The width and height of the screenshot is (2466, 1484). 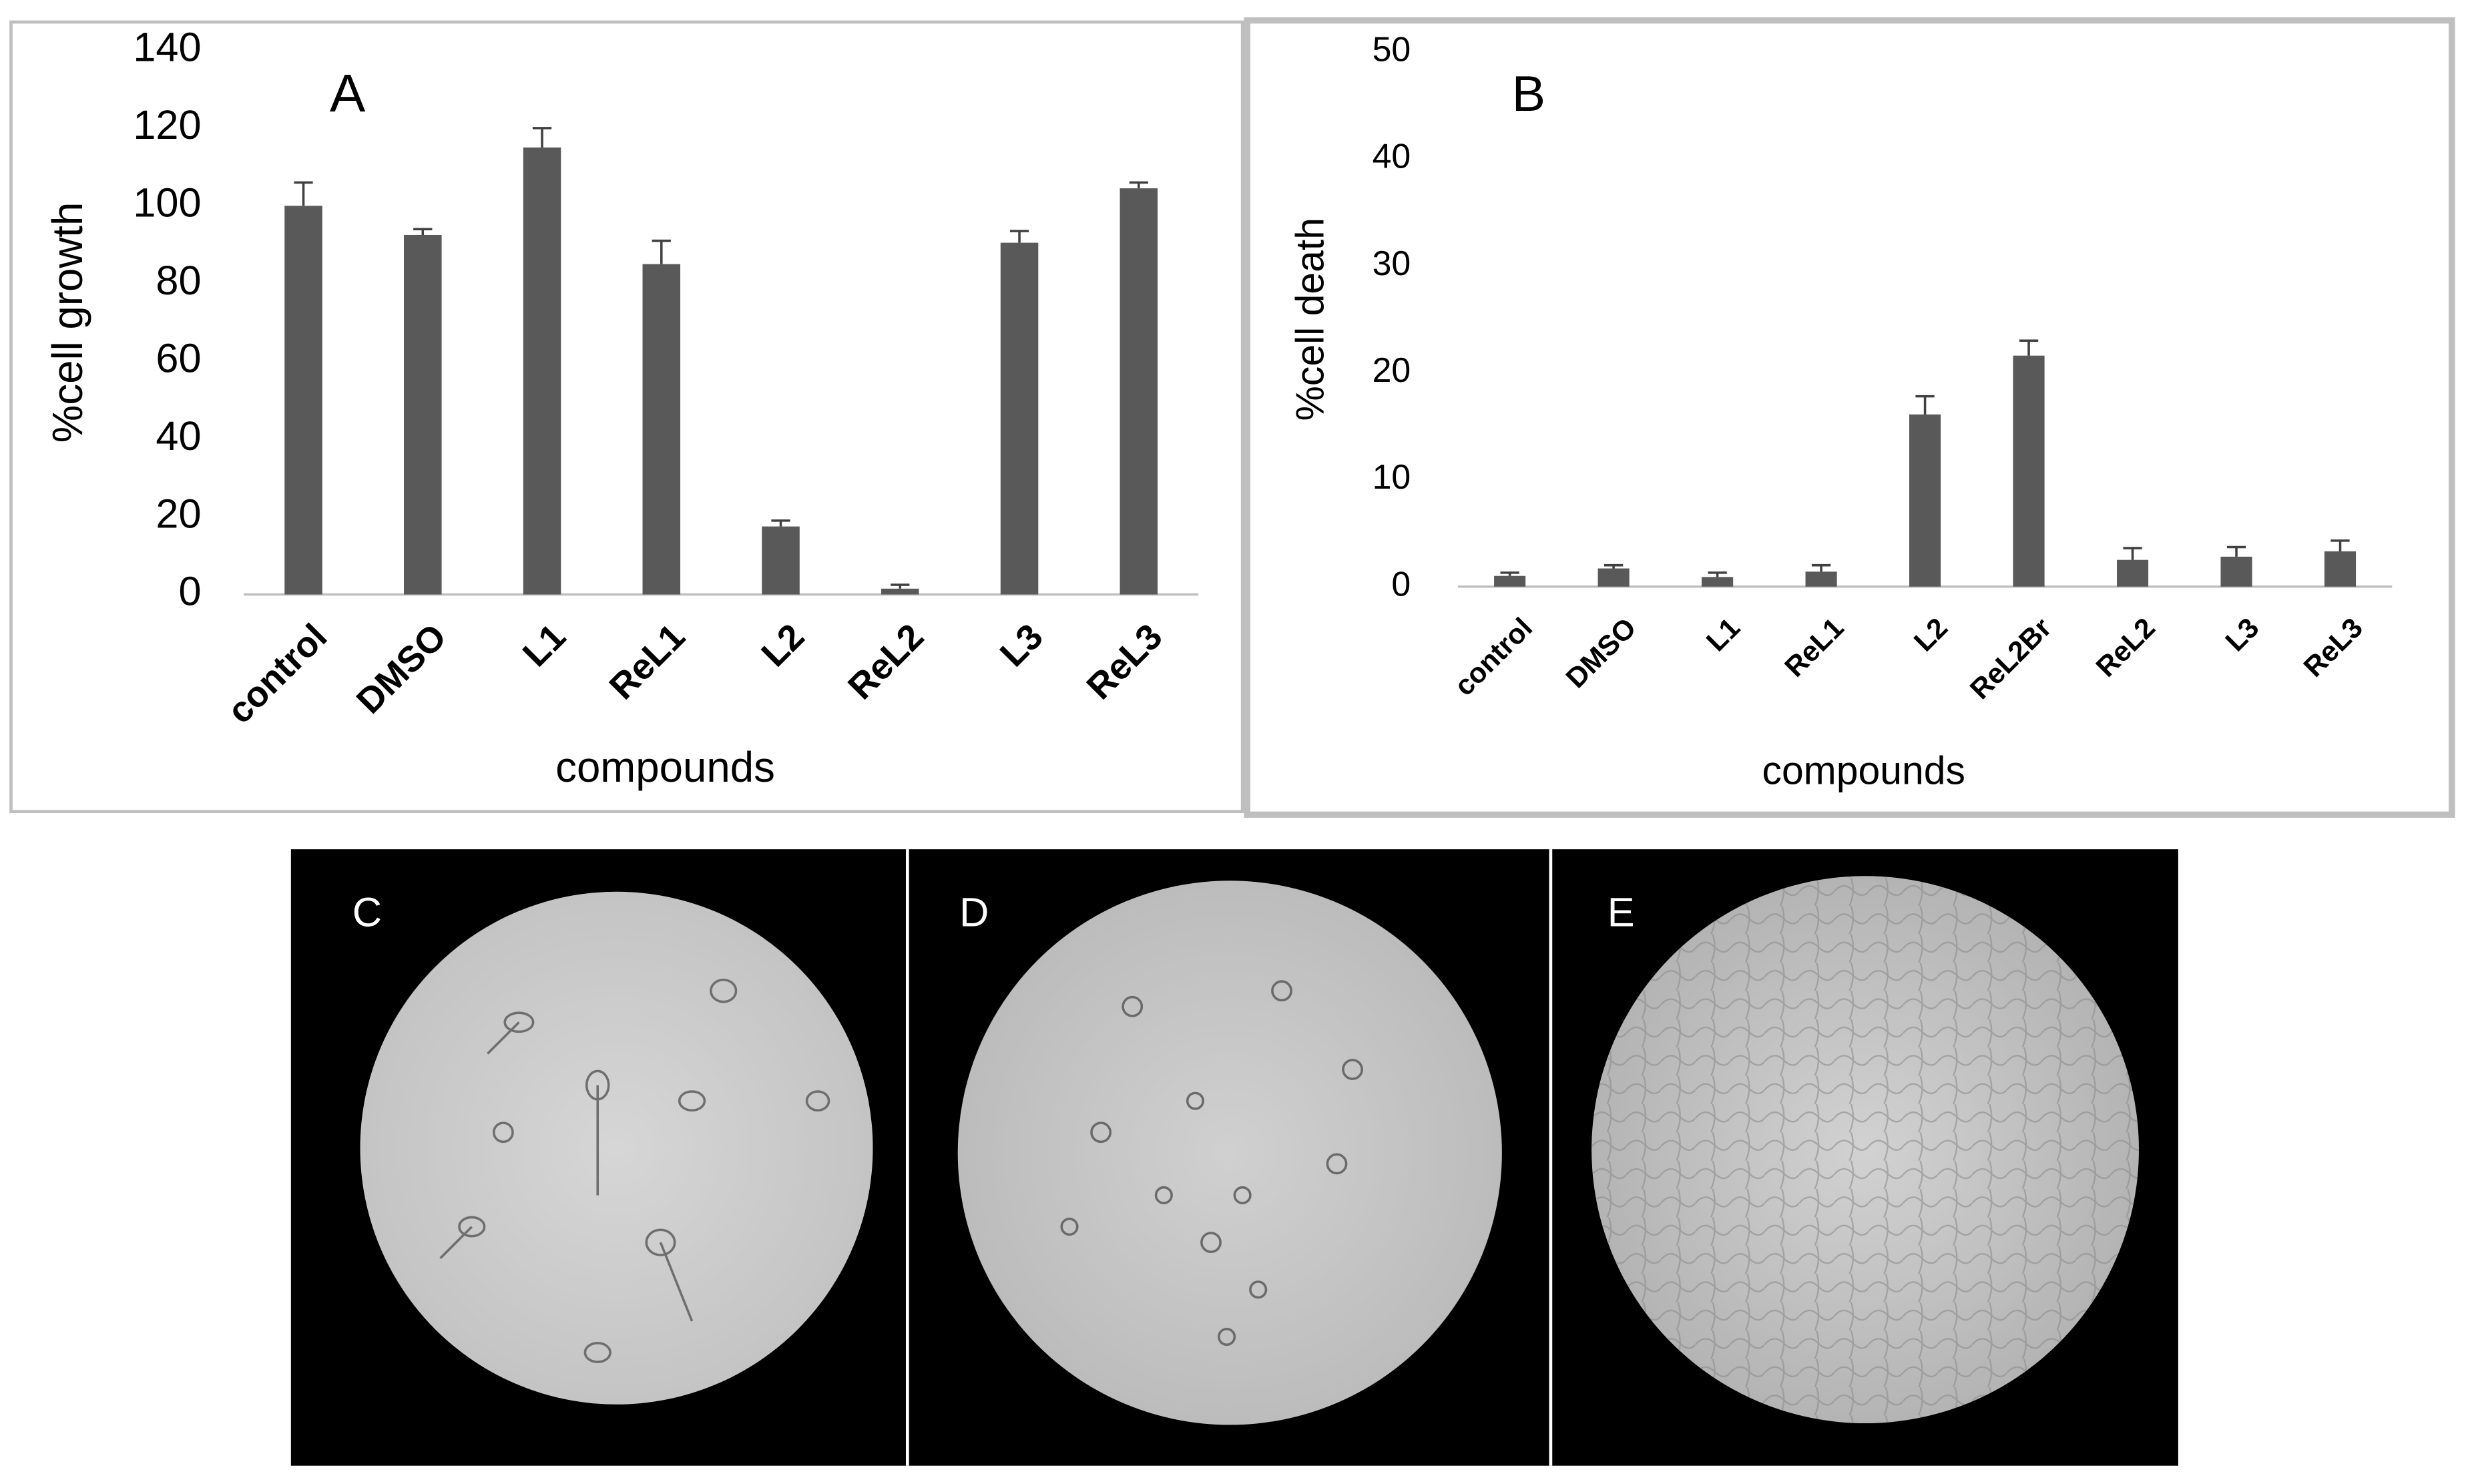 What do you see at coordinates (1392, 263) in the screenshot?
I see `y-tick-label: 30` at bounding box center [1392, 263].